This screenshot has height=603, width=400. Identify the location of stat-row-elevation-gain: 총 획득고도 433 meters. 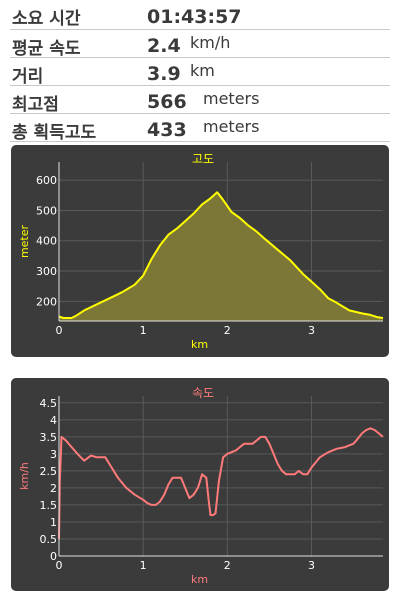
(200, 128).